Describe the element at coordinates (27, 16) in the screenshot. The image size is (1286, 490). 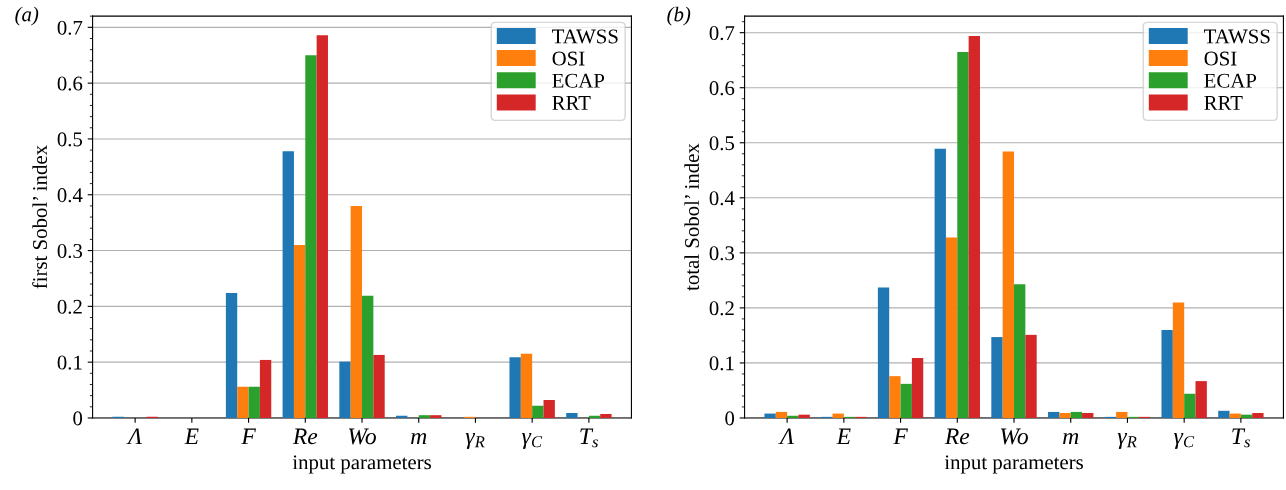
I see `chart-title: (a)` at that location.